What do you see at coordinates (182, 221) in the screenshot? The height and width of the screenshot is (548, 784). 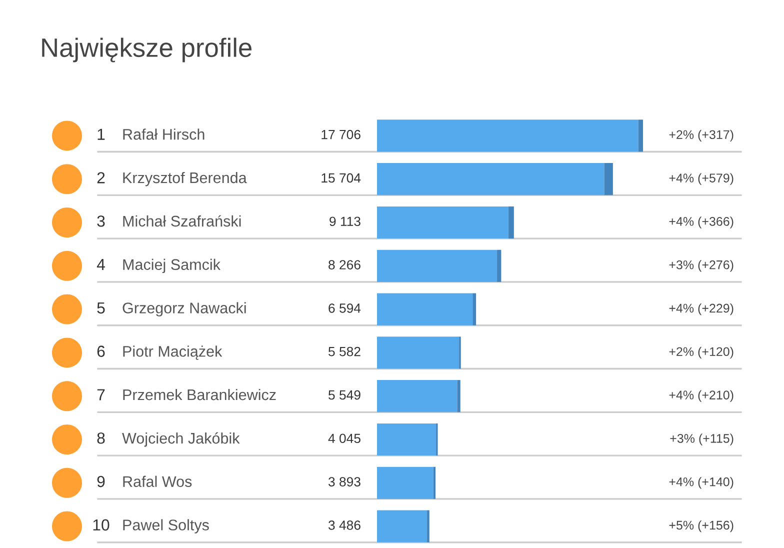 I see `y-tick-label: Michał Szafrański` at bounding box center [182, 221].